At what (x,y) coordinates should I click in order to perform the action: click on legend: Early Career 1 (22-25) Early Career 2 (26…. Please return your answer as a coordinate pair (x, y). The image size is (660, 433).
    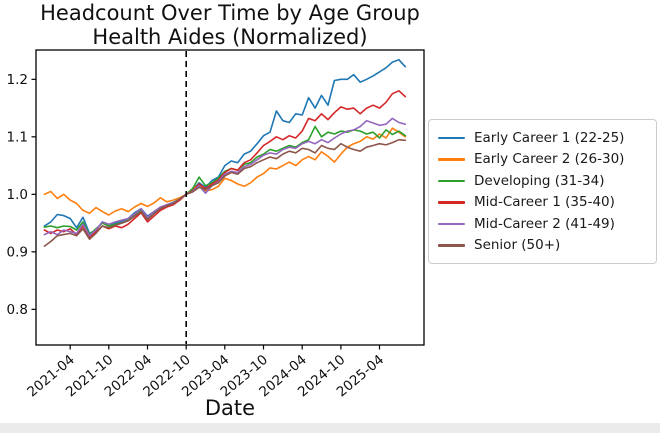
    Looking at the image, I should click on (542, 191).